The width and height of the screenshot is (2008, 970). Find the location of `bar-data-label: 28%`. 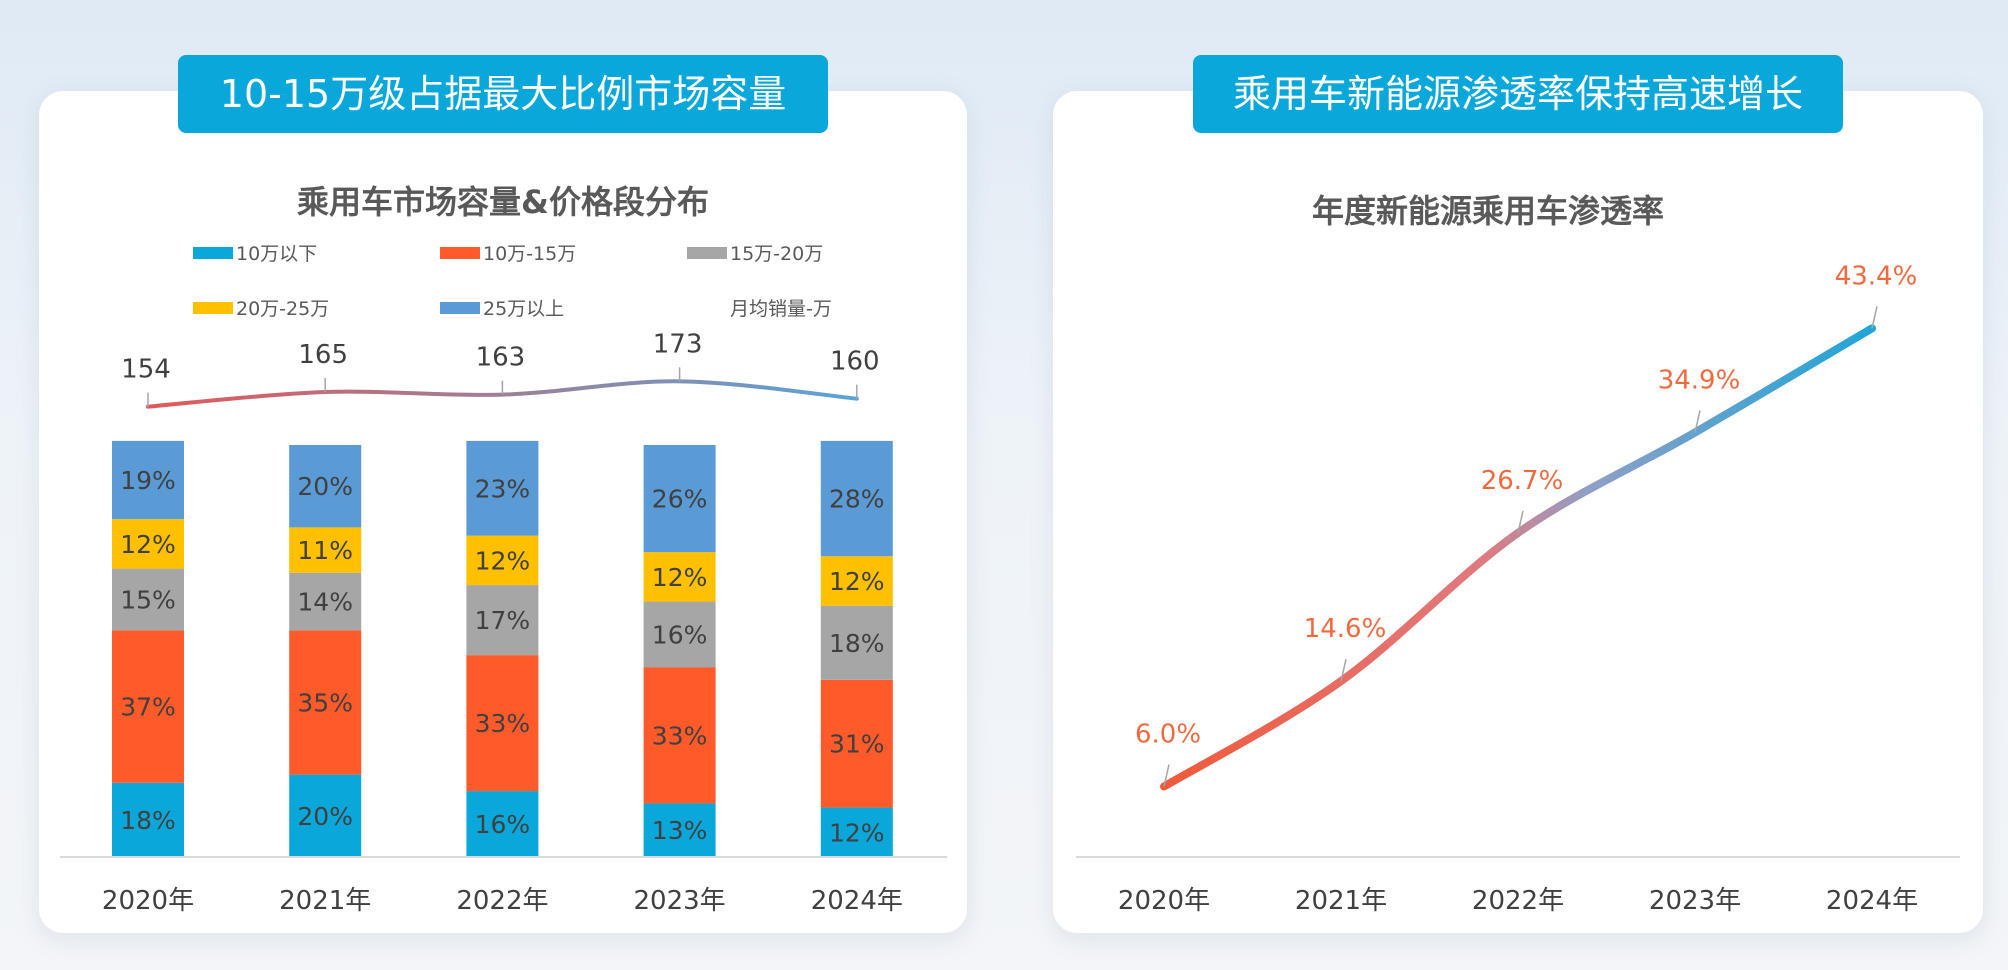

bar-data-label: 28% is located at coordinates (857, 499).